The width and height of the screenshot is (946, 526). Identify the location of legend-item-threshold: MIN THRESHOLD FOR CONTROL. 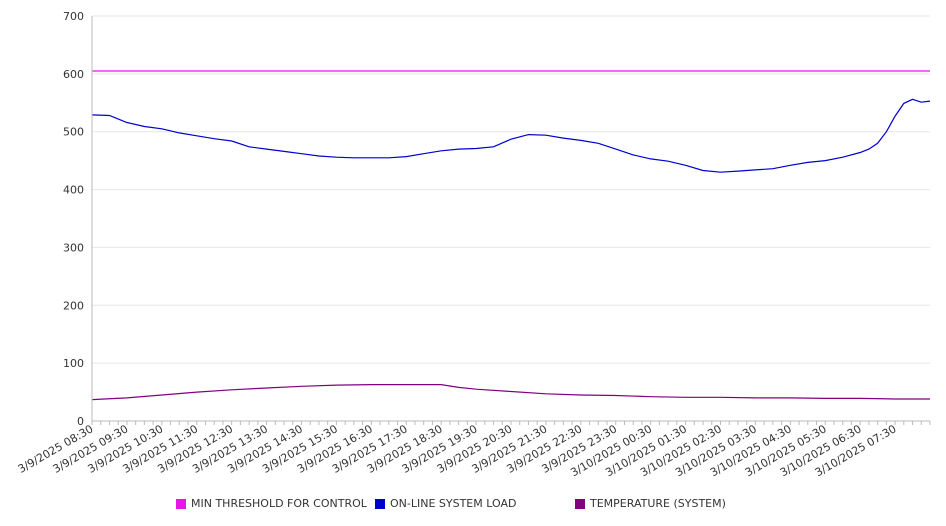
(271, 503).